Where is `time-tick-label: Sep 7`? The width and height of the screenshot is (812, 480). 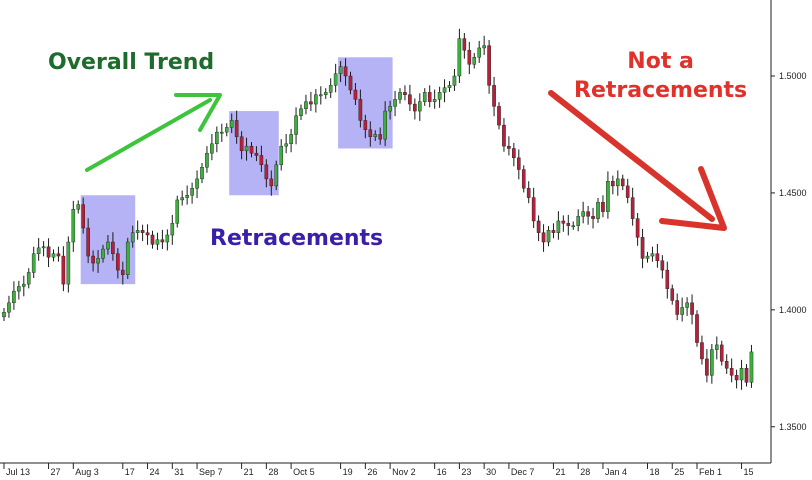 time-tick-label: Sep 7 is located at coordinates (211, 472).